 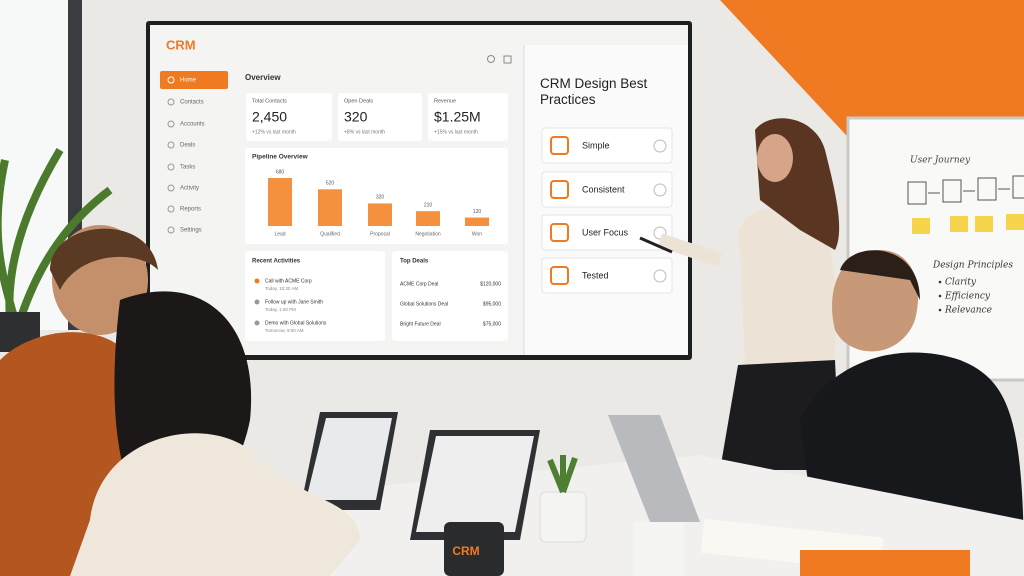 I want to click on kpi-label: Revenue, so click(x=445, y=101).